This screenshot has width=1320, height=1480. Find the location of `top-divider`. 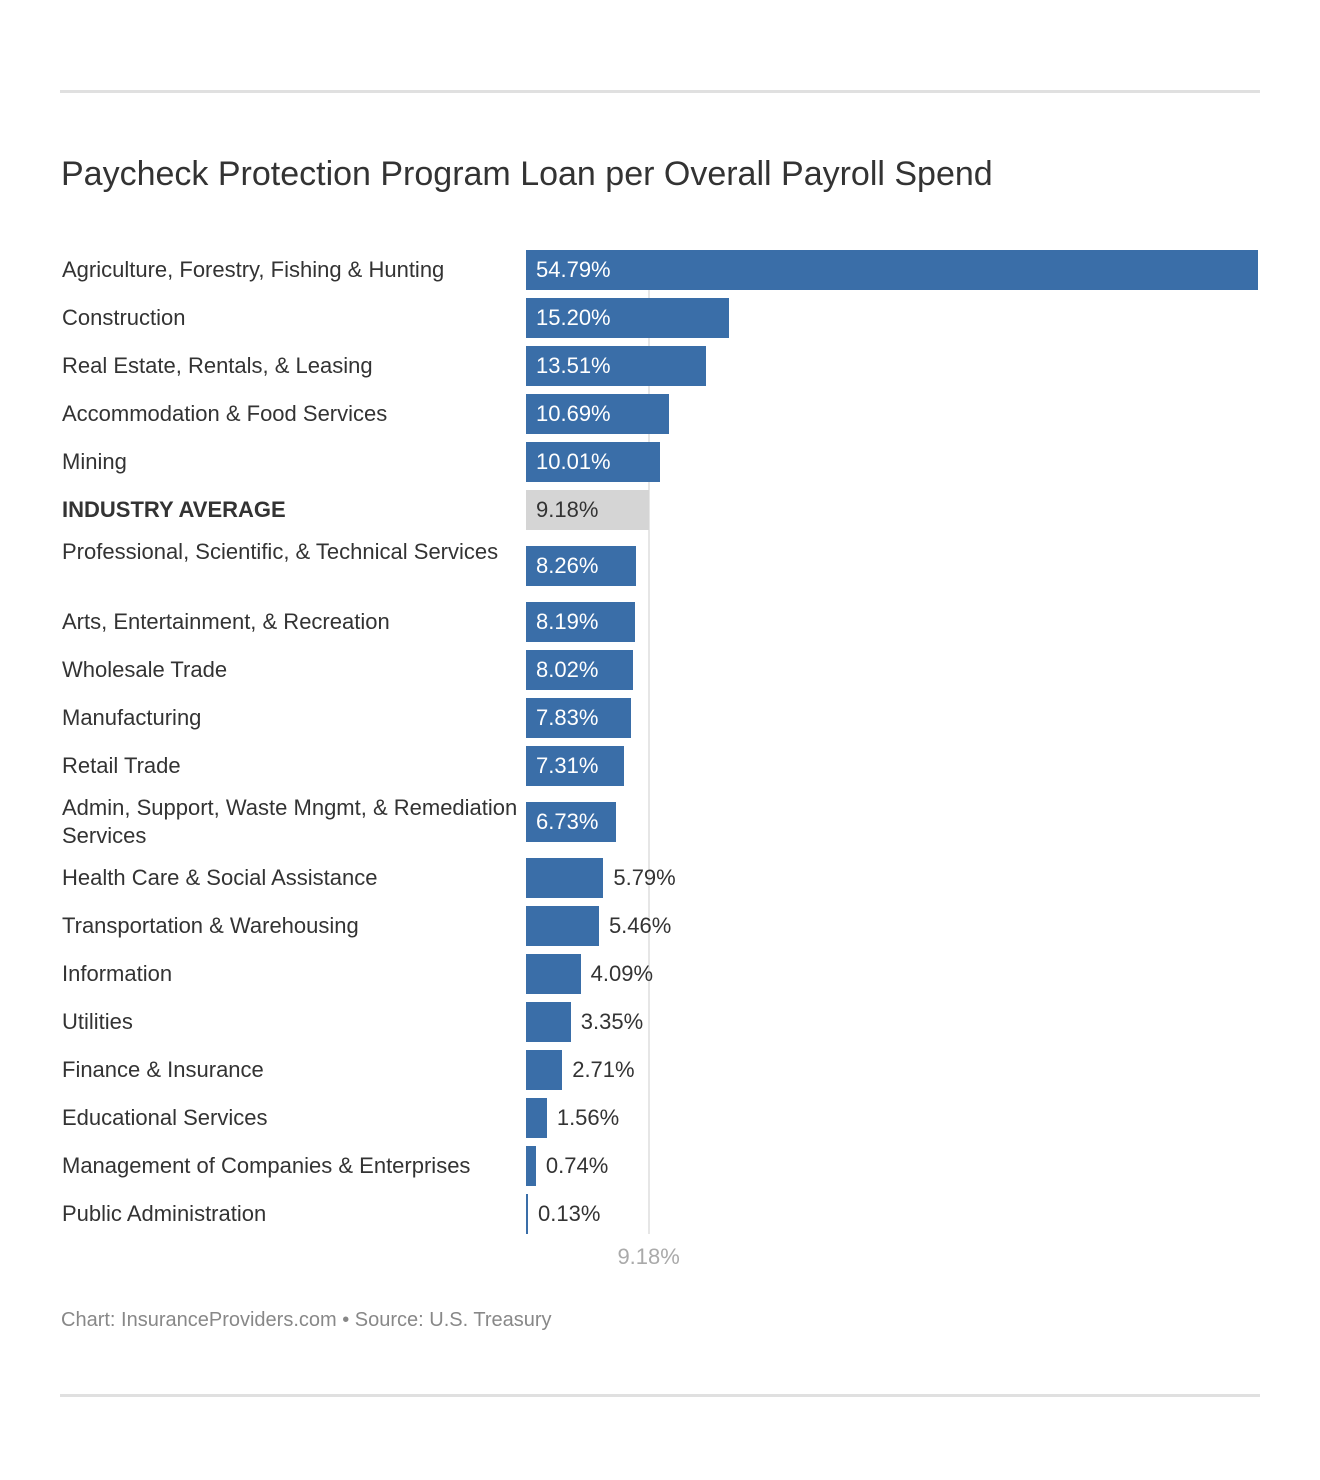

top-divider is located at coordinates (660, 91).